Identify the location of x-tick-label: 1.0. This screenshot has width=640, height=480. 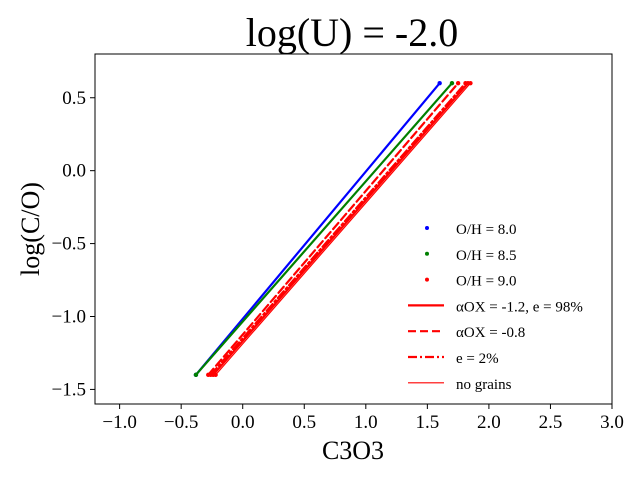
(366, 422).